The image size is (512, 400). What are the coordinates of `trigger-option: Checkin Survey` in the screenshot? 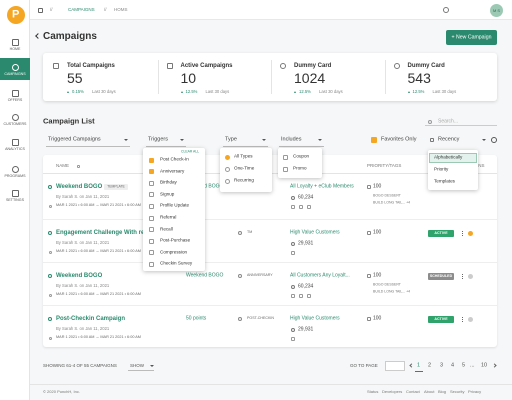 It's located at (176, 264).